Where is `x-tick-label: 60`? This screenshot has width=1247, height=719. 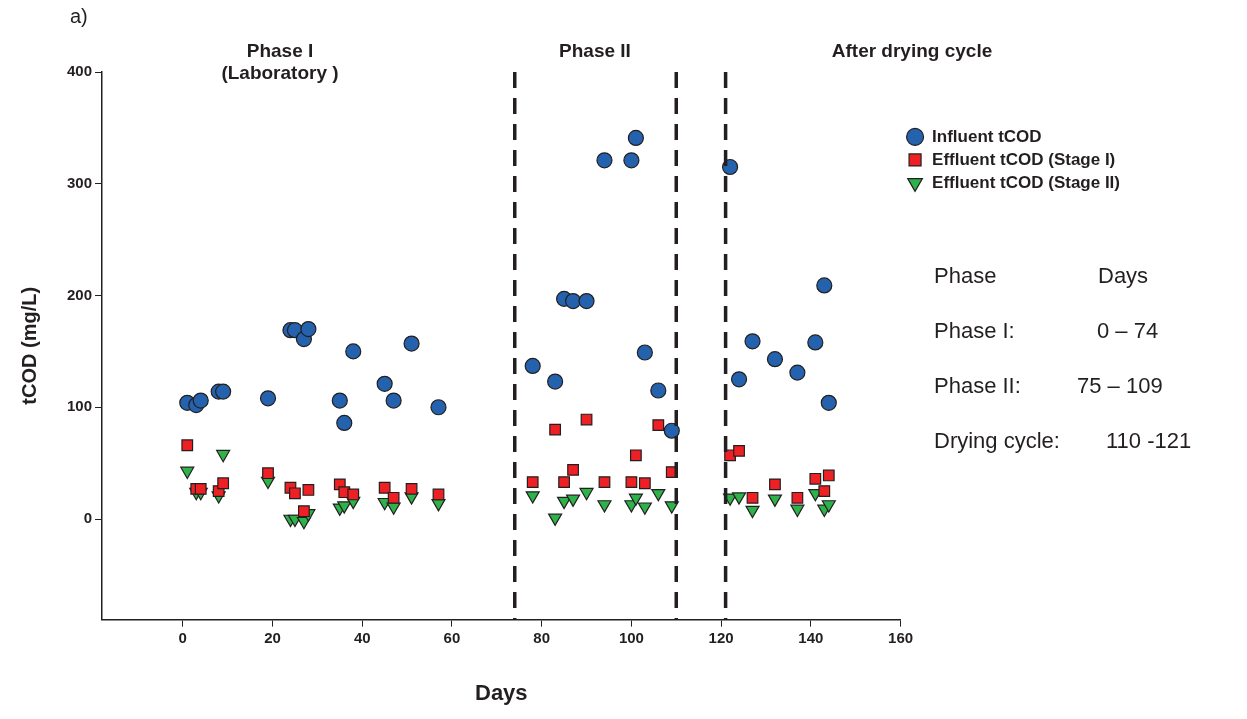
x-tick-label: 60 is located at coordinates (452, 637).